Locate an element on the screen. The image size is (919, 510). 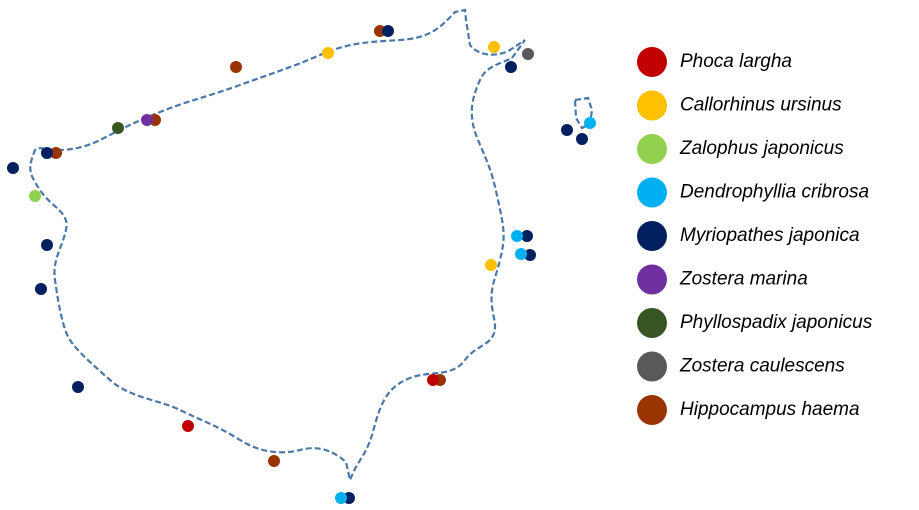
legend-label: Zostera caulescens is located at coordinates (762, 366).